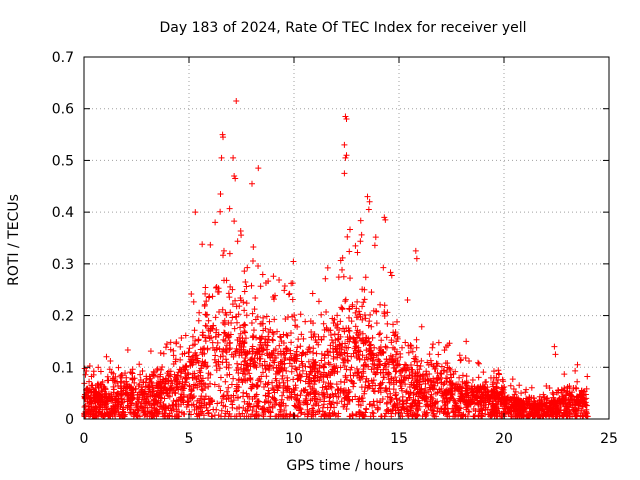  I want to click on x-tick-labels: 0 5 10 15 20 25, so click(349, 439).